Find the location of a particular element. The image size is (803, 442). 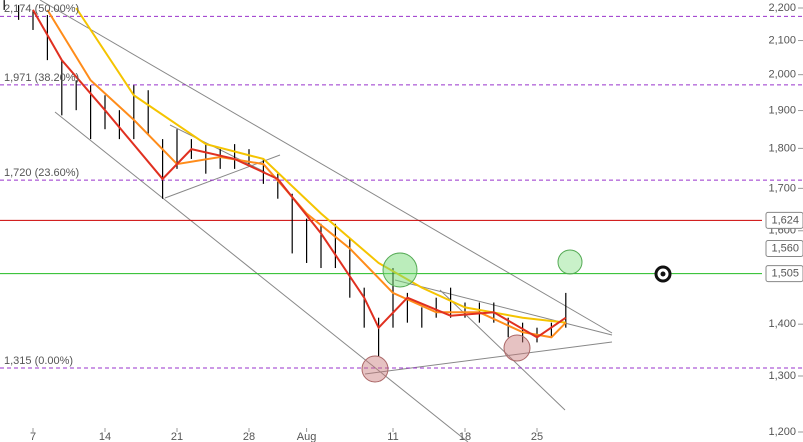

y-tick-label: 2,100 is located at coordinates (782, 40).